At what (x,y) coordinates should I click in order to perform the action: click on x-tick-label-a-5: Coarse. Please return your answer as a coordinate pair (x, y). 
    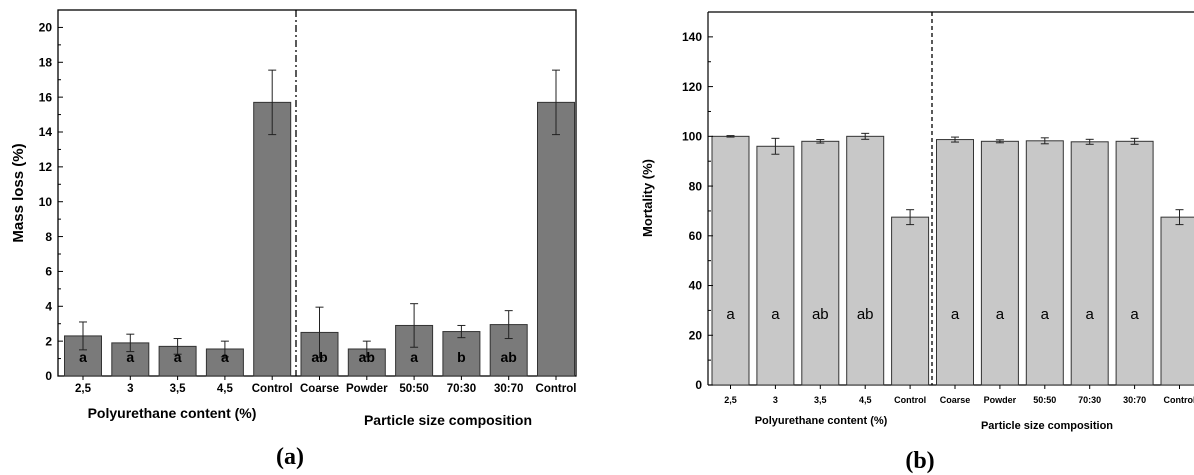
    Looking at the image, I should click on (319, 389).